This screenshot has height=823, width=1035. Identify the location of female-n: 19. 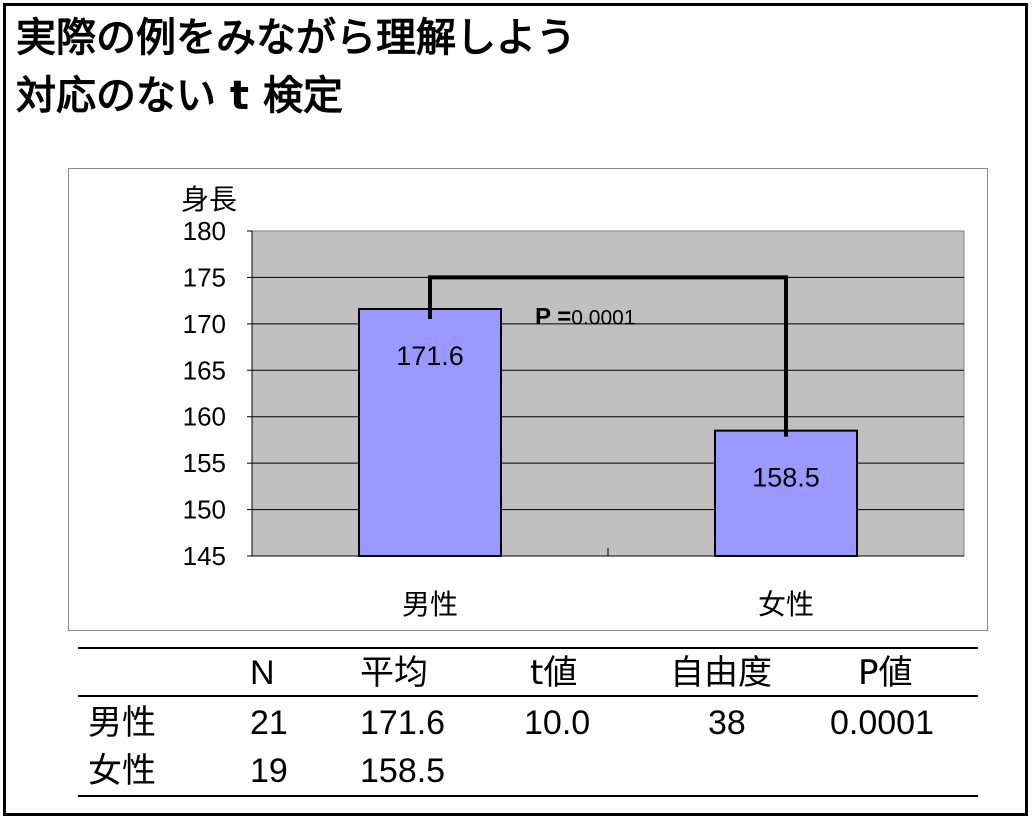
(269, 771).